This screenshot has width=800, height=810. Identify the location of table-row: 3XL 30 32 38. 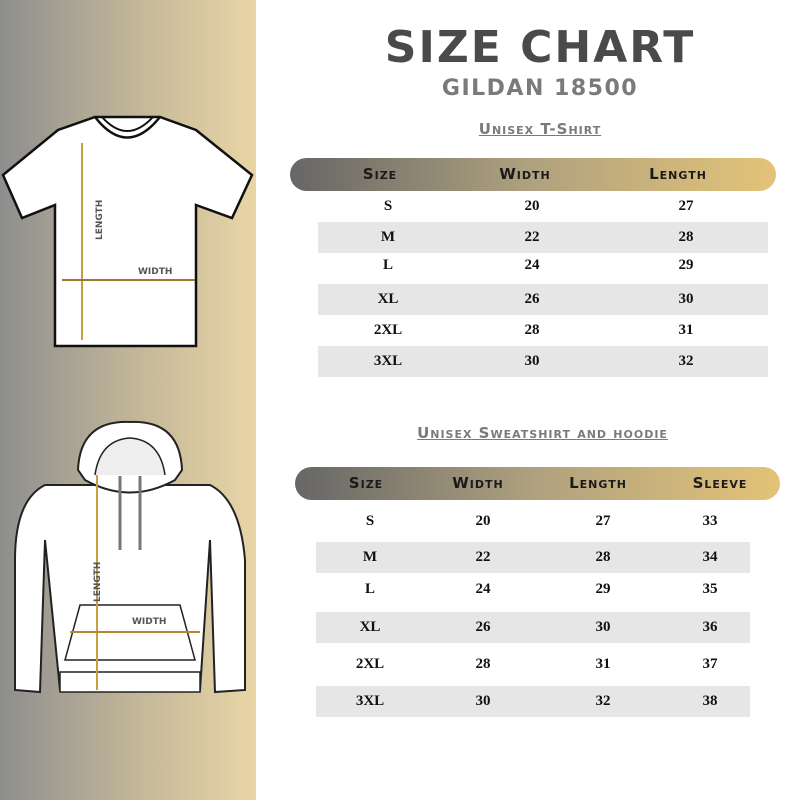
(533, 701).